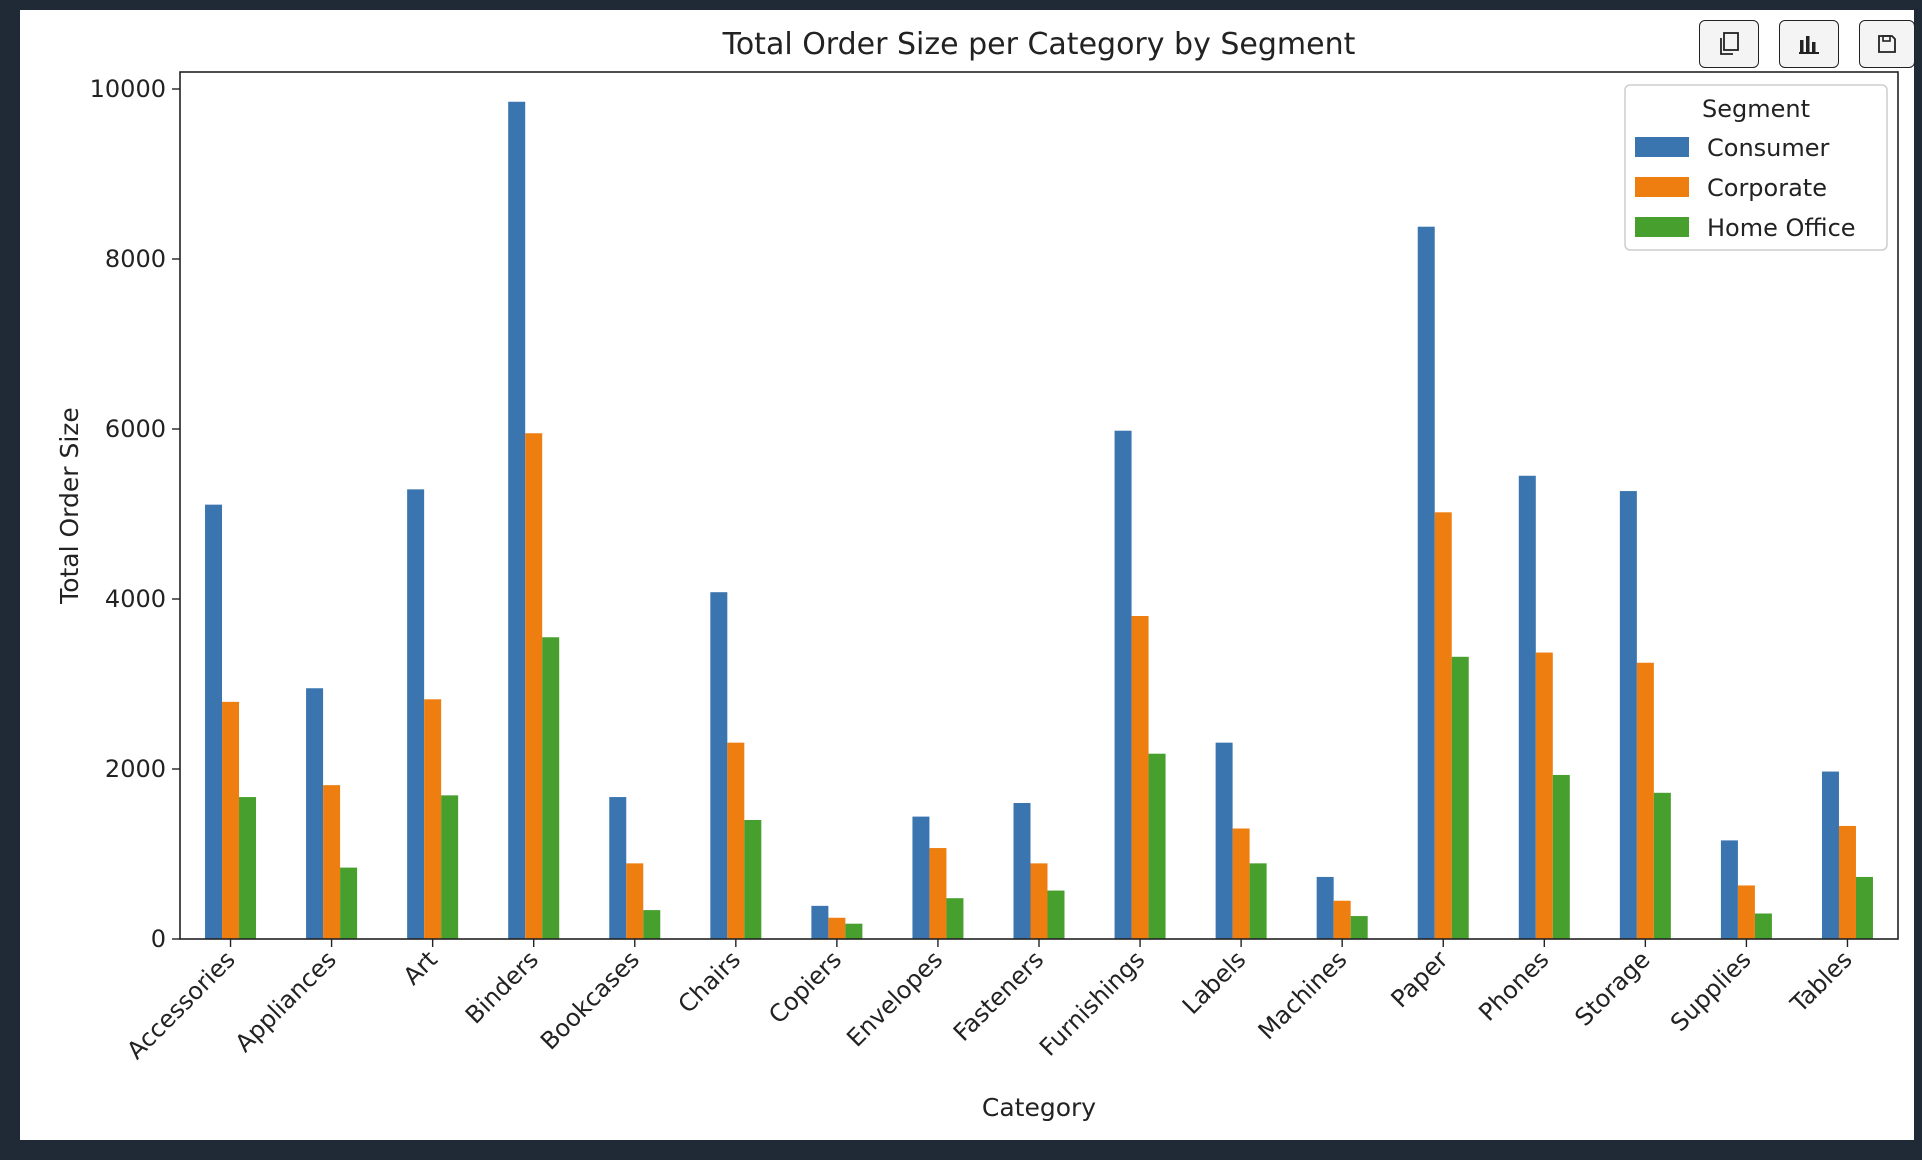 This screenshot has height=1160, width=1922. I want to click on bar-copiers-home-office, so click(854, 931).